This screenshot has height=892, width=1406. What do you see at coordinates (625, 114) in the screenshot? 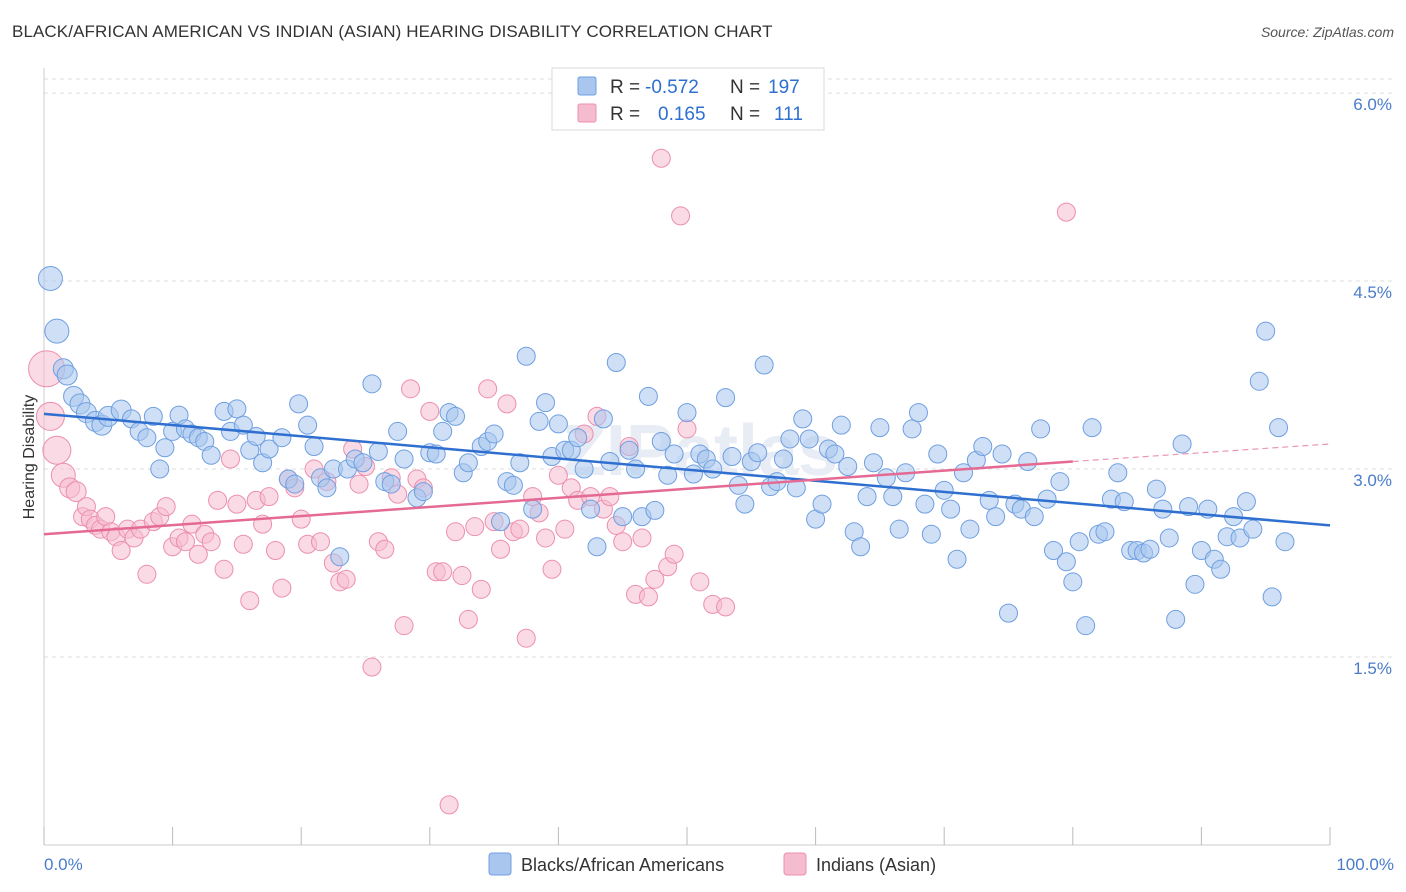
I see `legend-r-label-2: R =` at bounding box center [625, 114].